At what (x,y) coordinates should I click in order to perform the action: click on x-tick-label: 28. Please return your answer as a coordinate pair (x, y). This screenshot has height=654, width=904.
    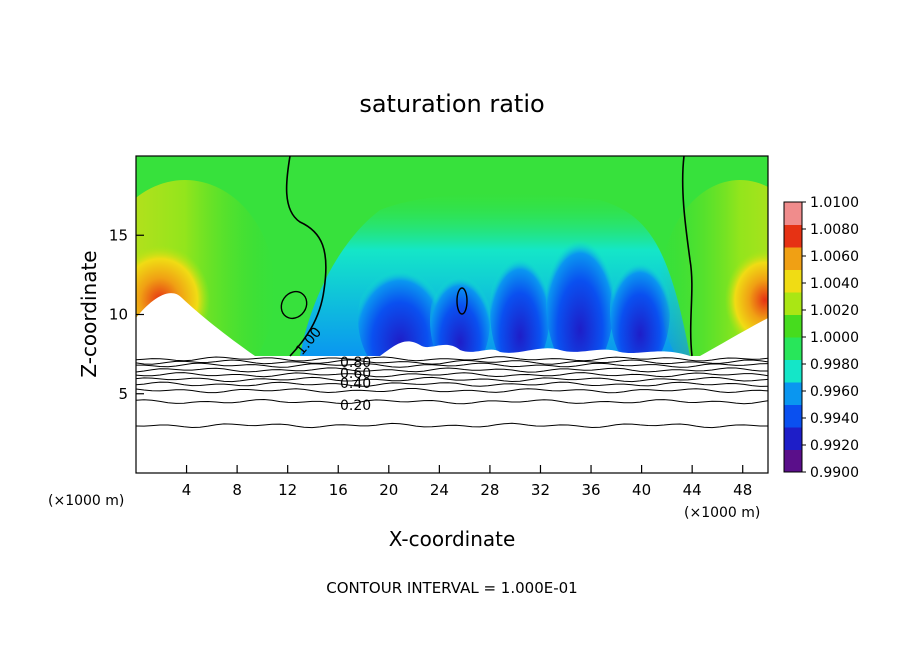
    Looking at the image, I should click on (489, 490).